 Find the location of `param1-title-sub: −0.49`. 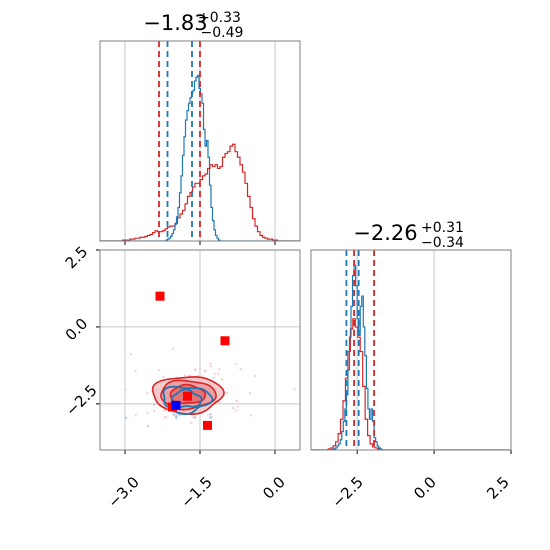

param1-title-sub: −0.49 is located at coordinates (222, 33).